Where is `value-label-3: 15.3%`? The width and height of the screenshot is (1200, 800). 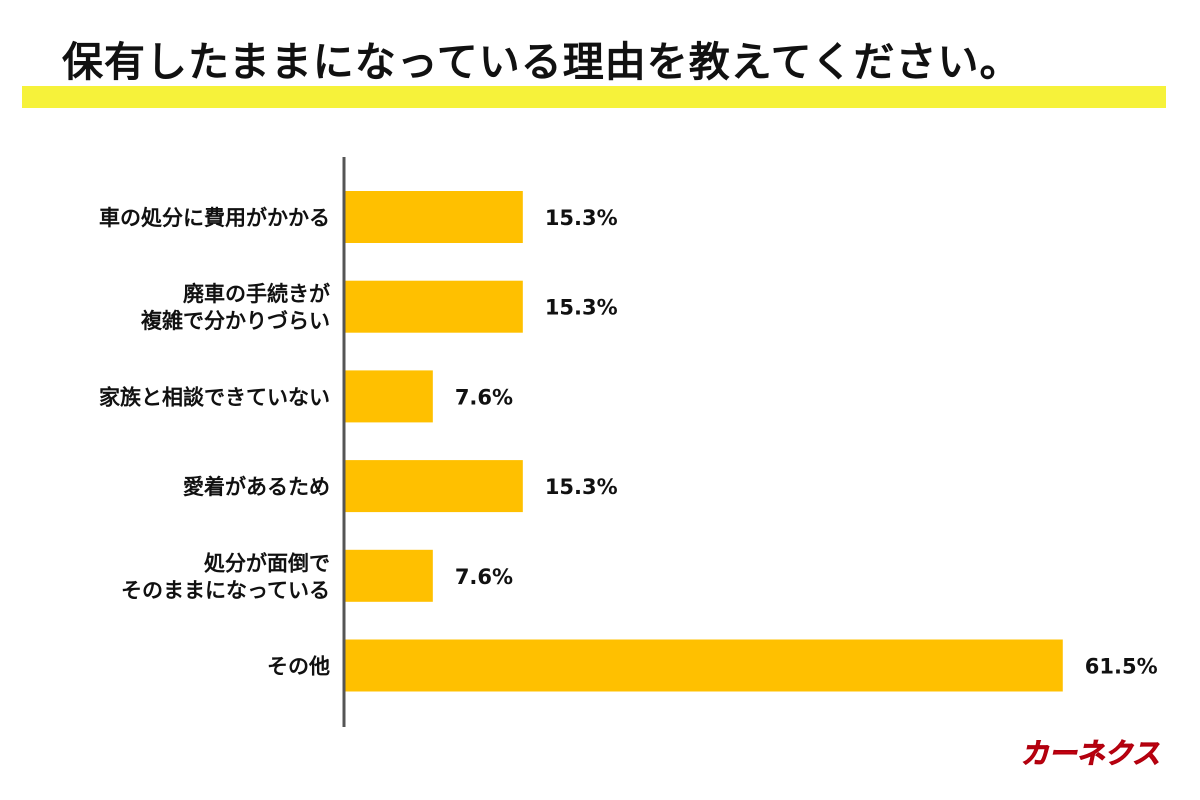 value-label-3: 15.3% is located at coordinates (581, 487).